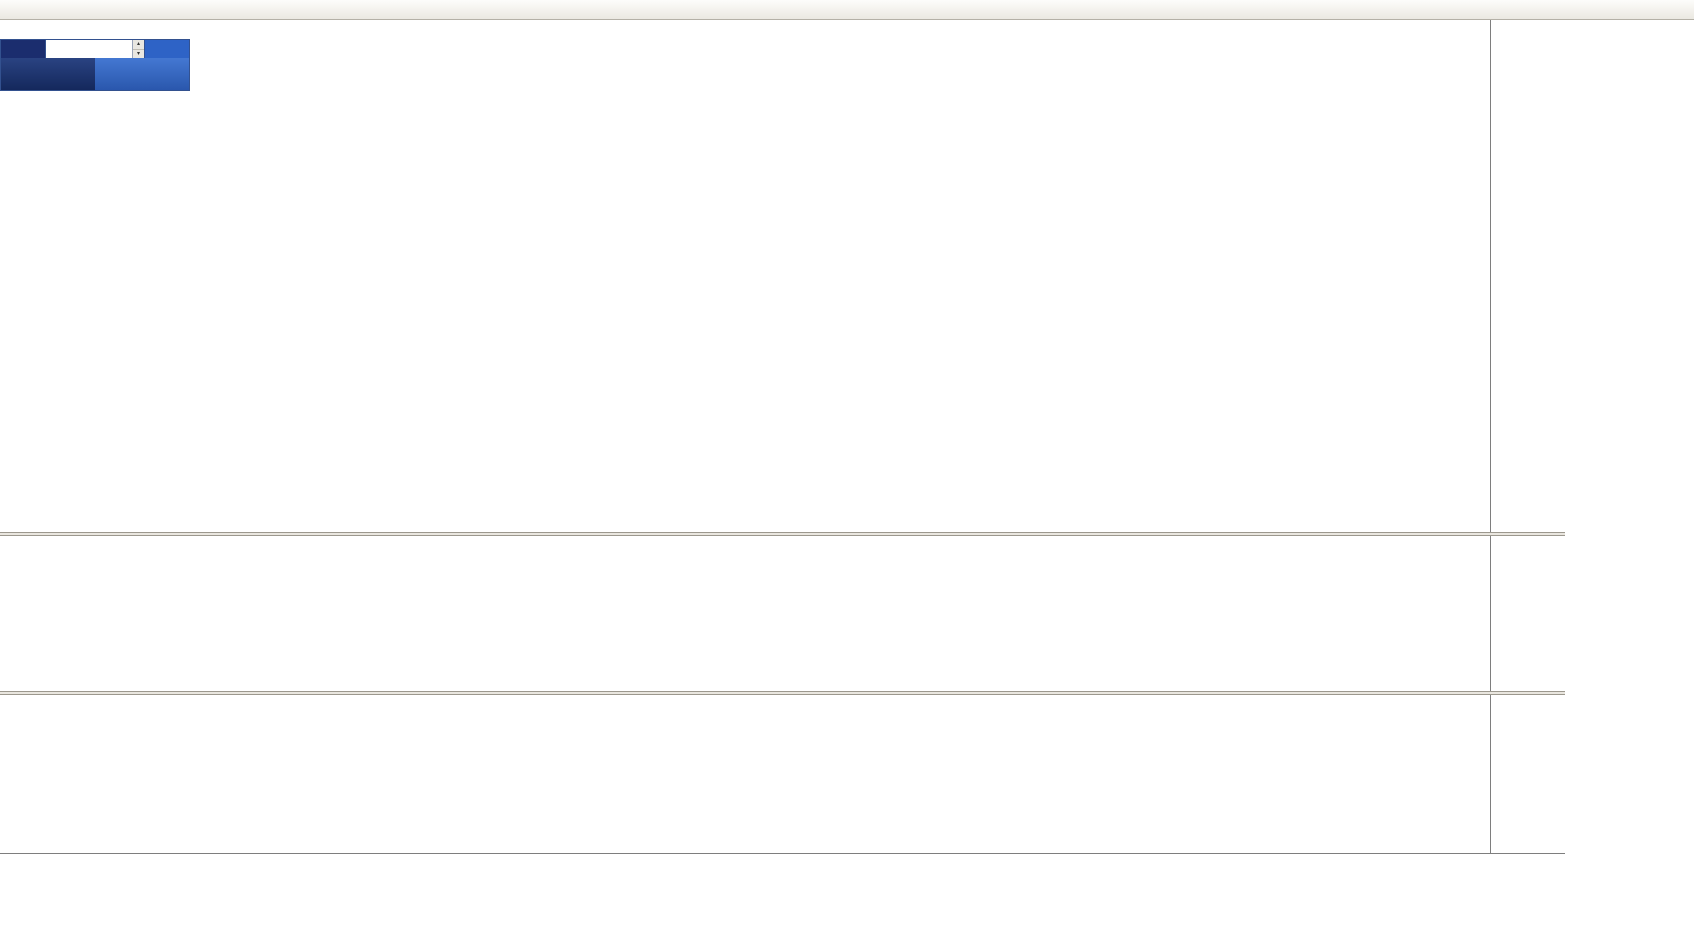  I want to click on volume-field: ▴ ▾, so click(95, 49).